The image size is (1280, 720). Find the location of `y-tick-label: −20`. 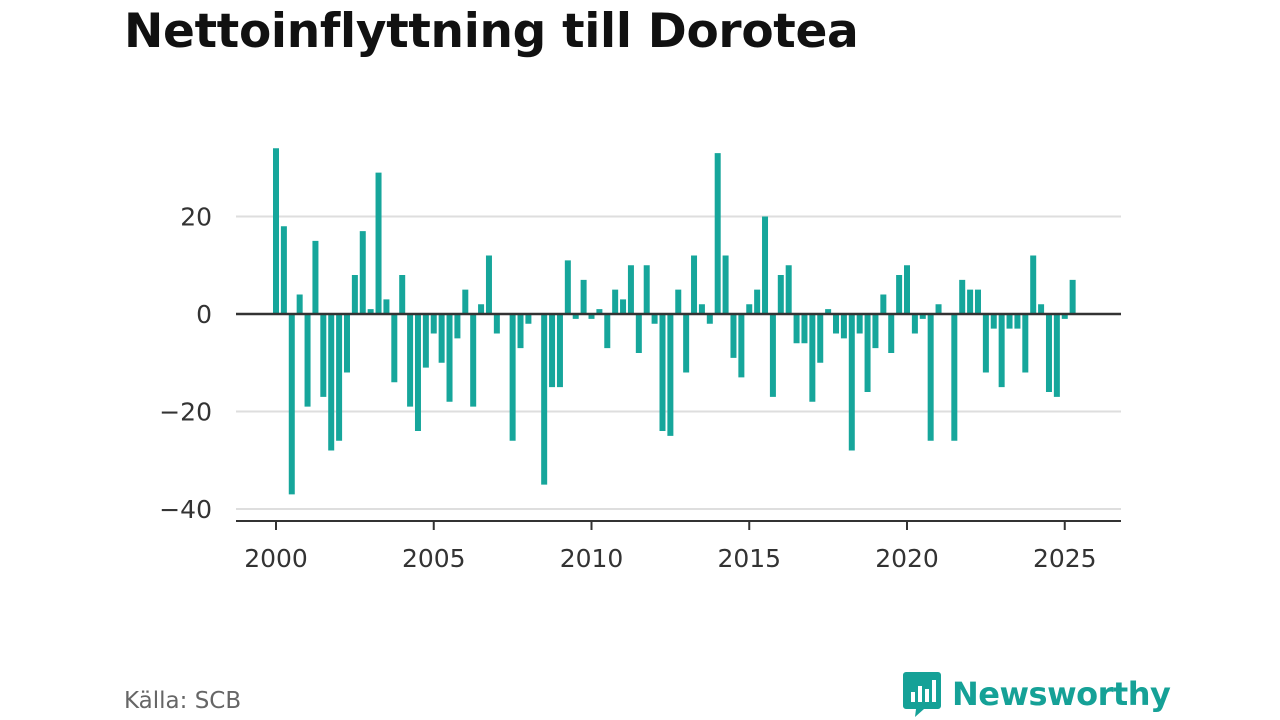

y-tick-label: −20 is located at coordinates (185, 412).